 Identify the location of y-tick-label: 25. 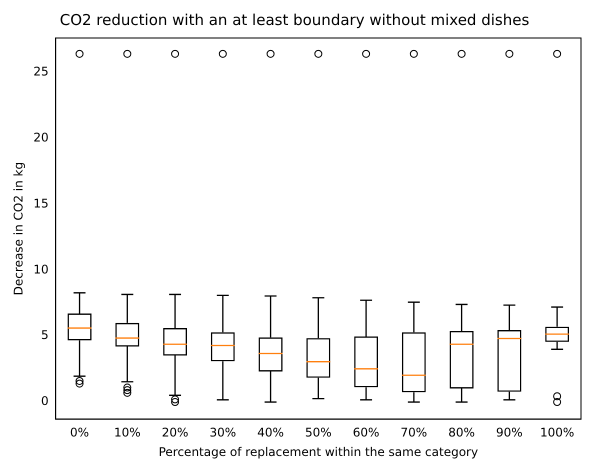
(41, 71).